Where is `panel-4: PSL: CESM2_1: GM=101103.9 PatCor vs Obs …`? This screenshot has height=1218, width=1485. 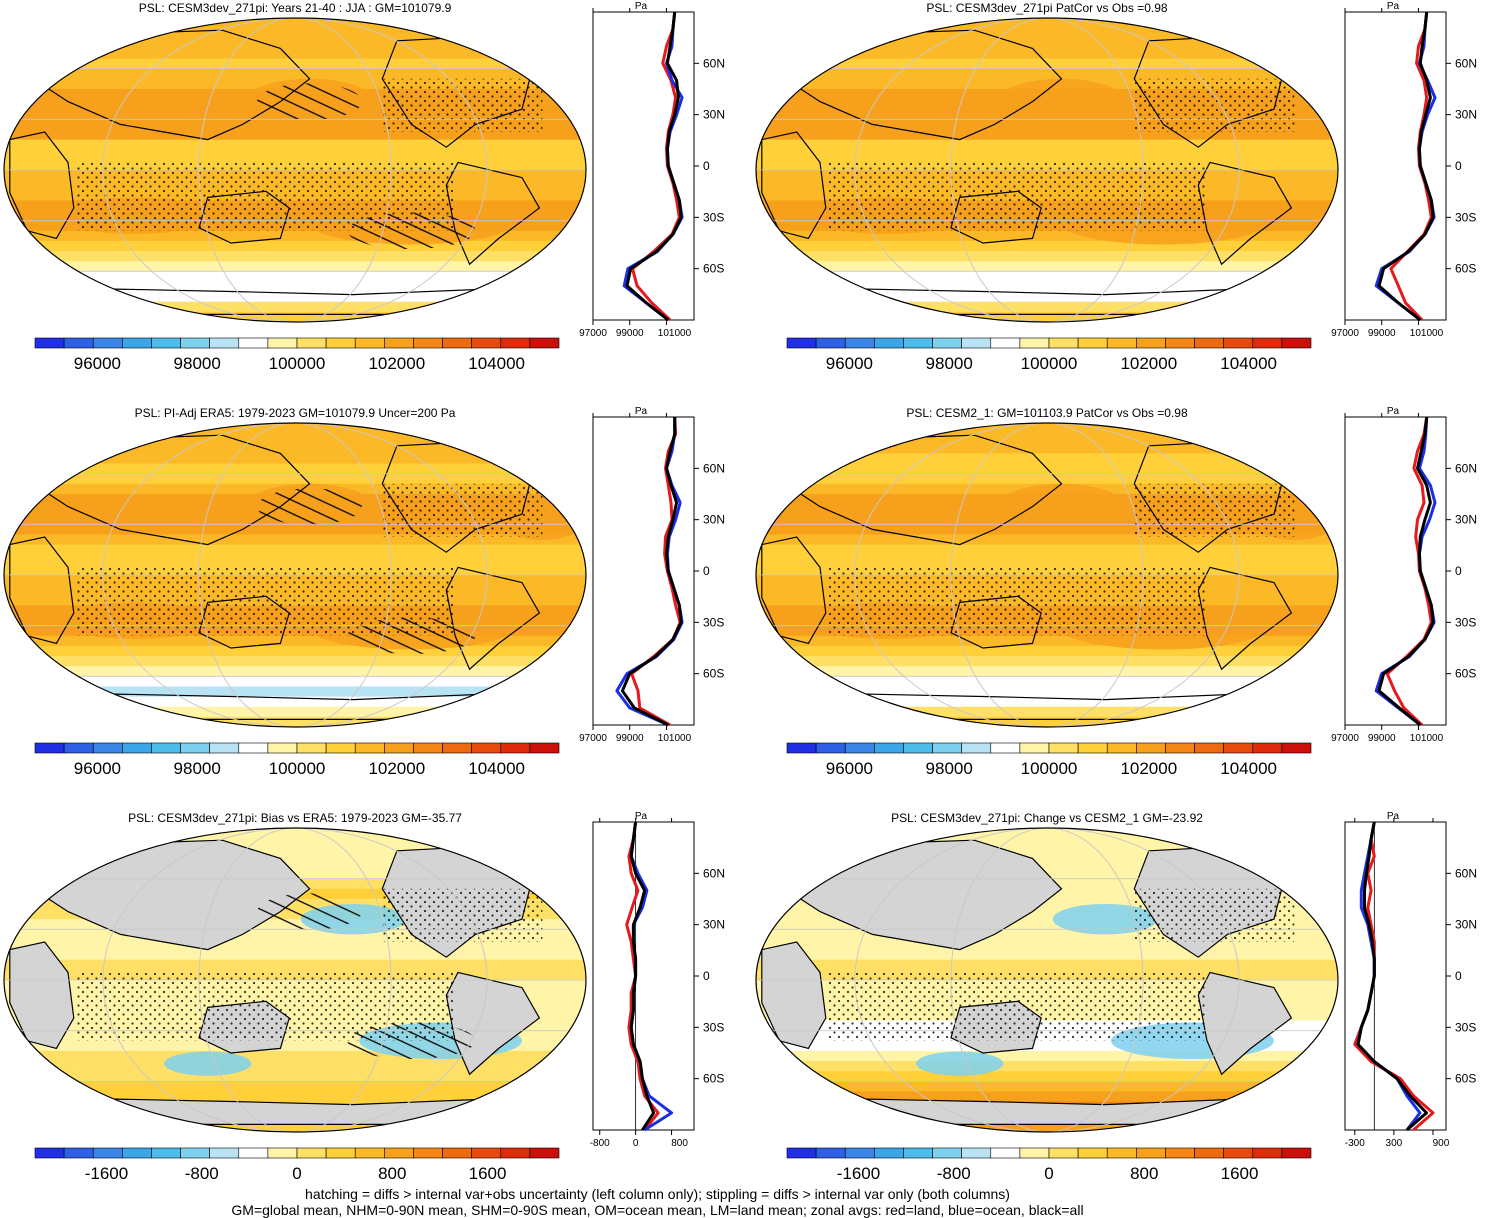
panel-4: PSL: CESM2_1: GM=101103.9 PatCor vs Obs … is located at coordinates (1116, 592).